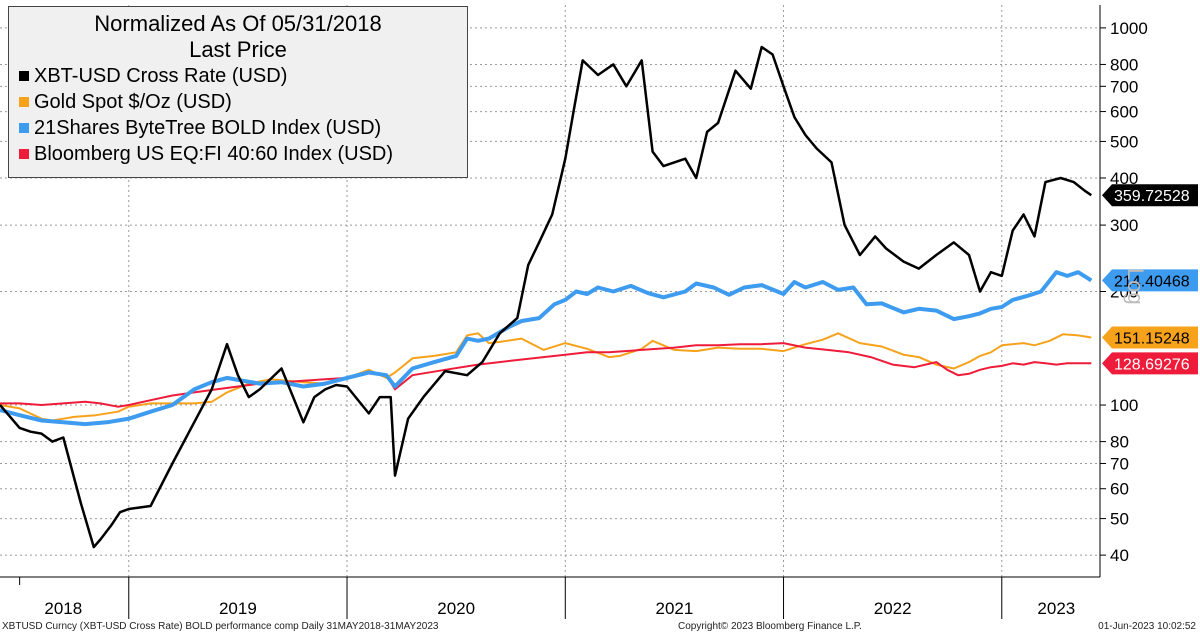  I want to click on y-tick-label: 700, so click(1124, 86).